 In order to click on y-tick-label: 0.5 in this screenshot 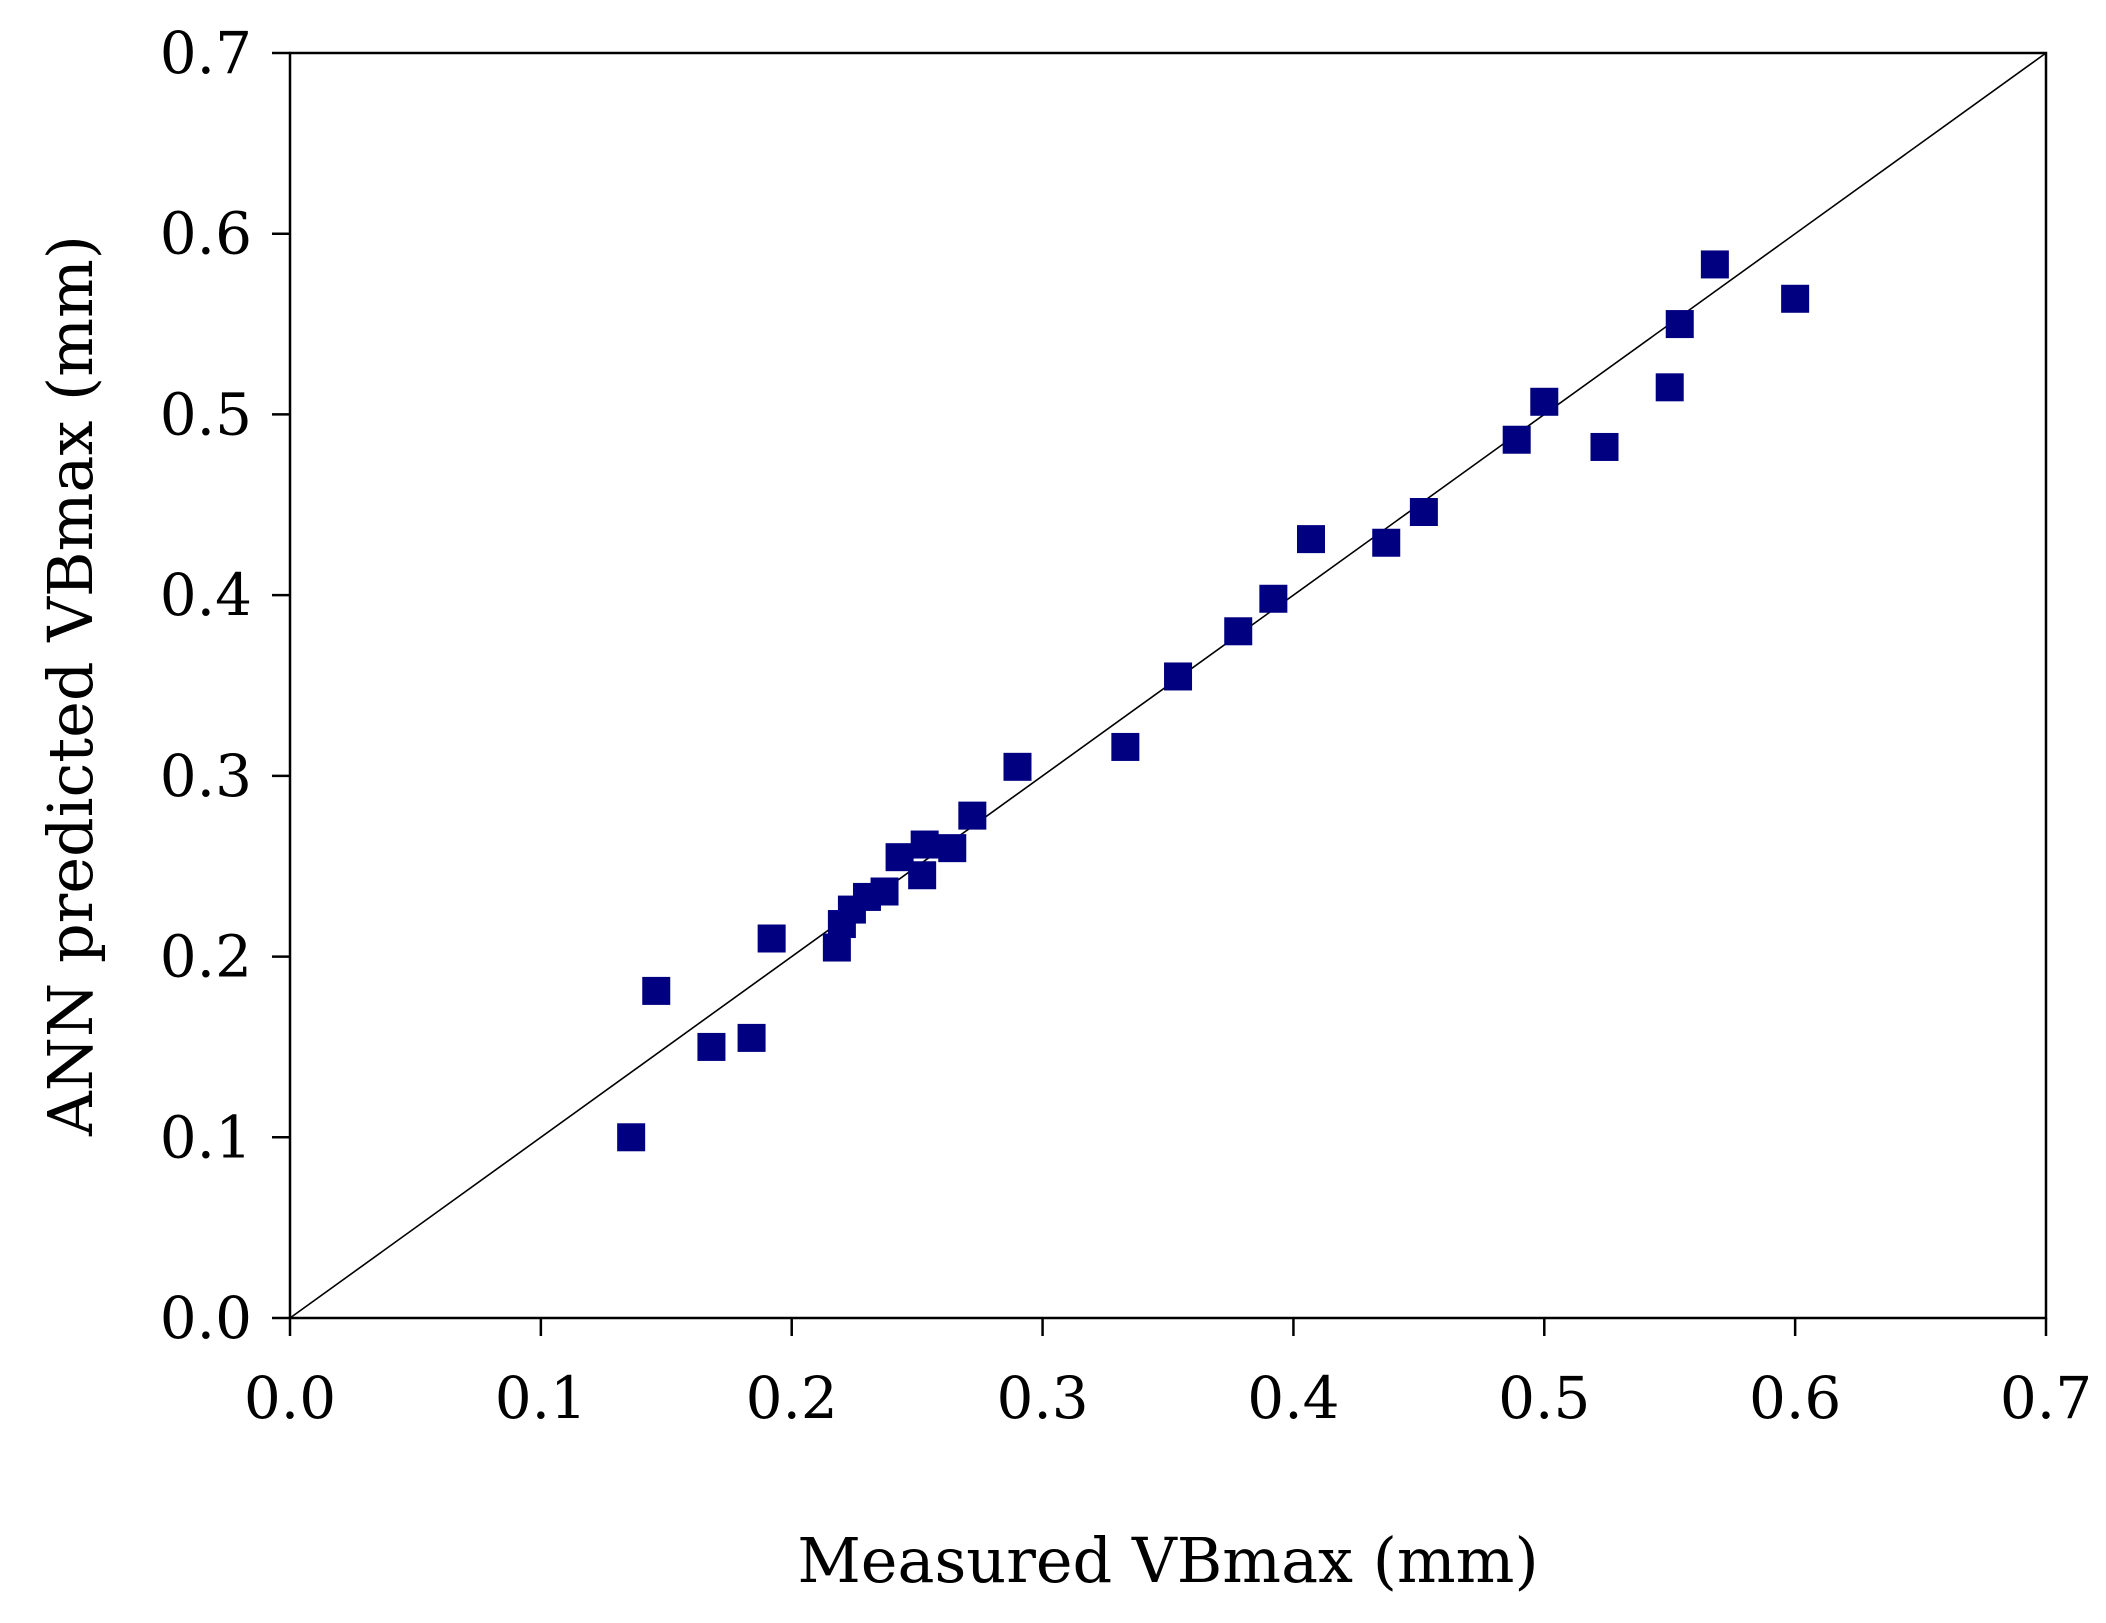, I will do `click(206, 414)`.